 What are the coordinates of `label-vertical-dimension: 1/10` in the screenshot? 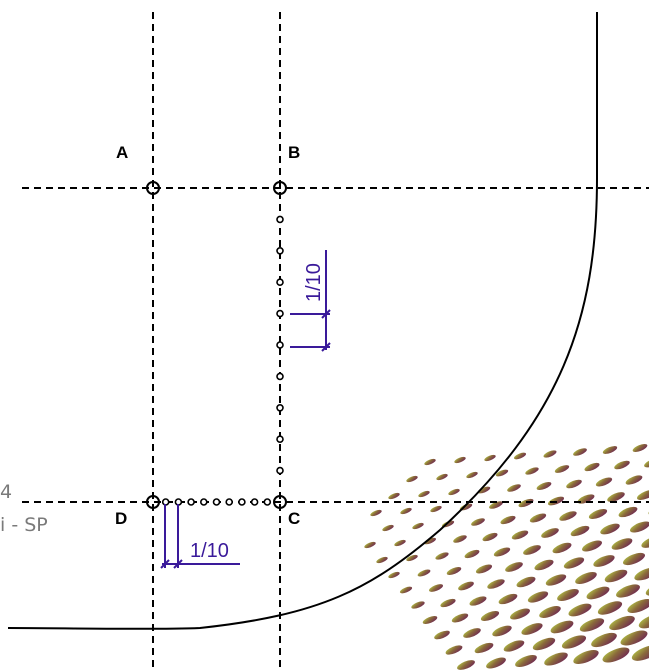 It's located at (314, 282).